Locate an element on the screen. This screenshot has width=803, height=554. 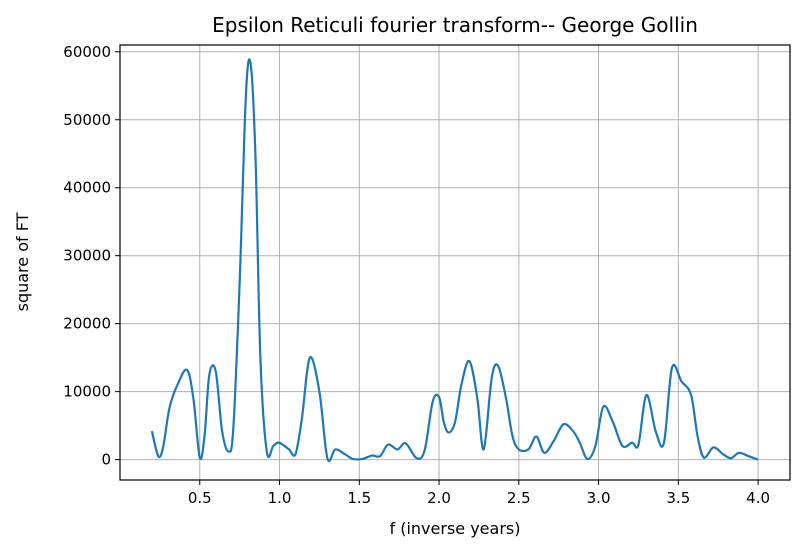
y-axis-ticks: 0 10000 20000 30000 40000 50000 60000 is located at coordinates (91, 256).